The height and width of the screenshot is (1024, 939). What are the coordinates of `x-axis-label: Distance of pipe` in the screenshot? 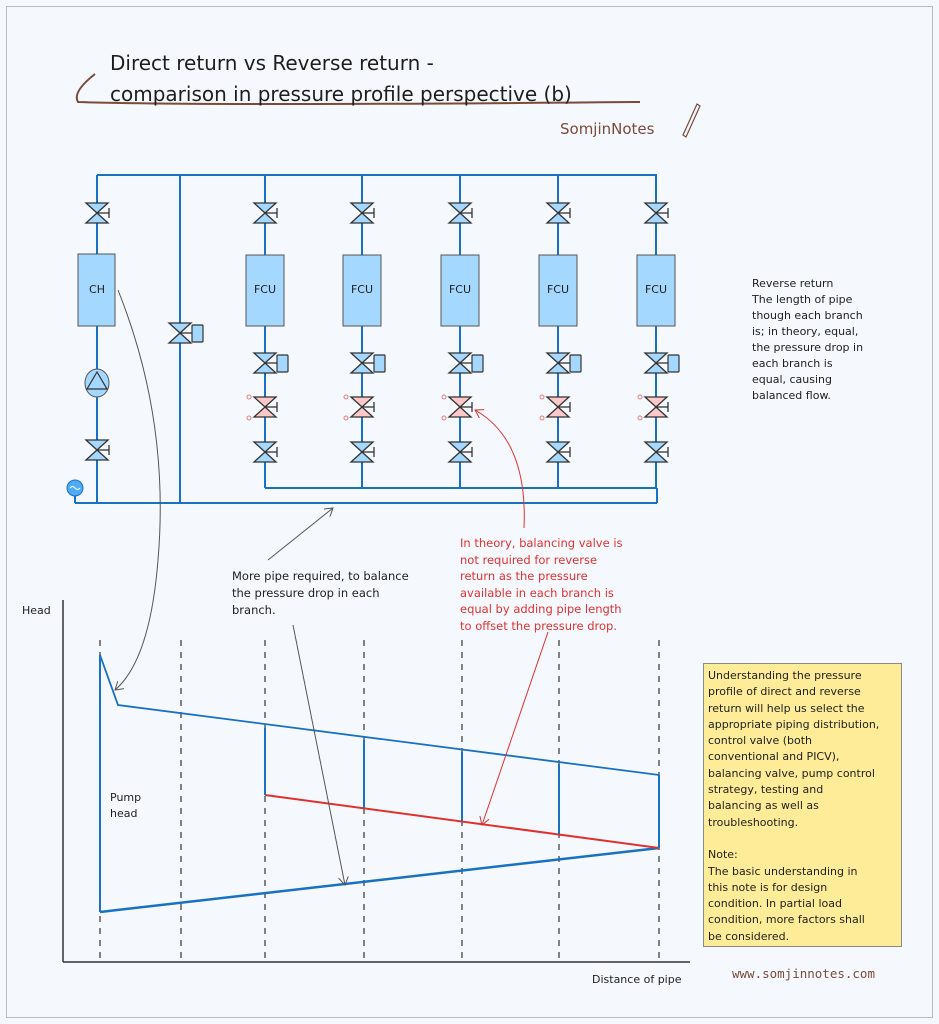 It's located at (637, 979).